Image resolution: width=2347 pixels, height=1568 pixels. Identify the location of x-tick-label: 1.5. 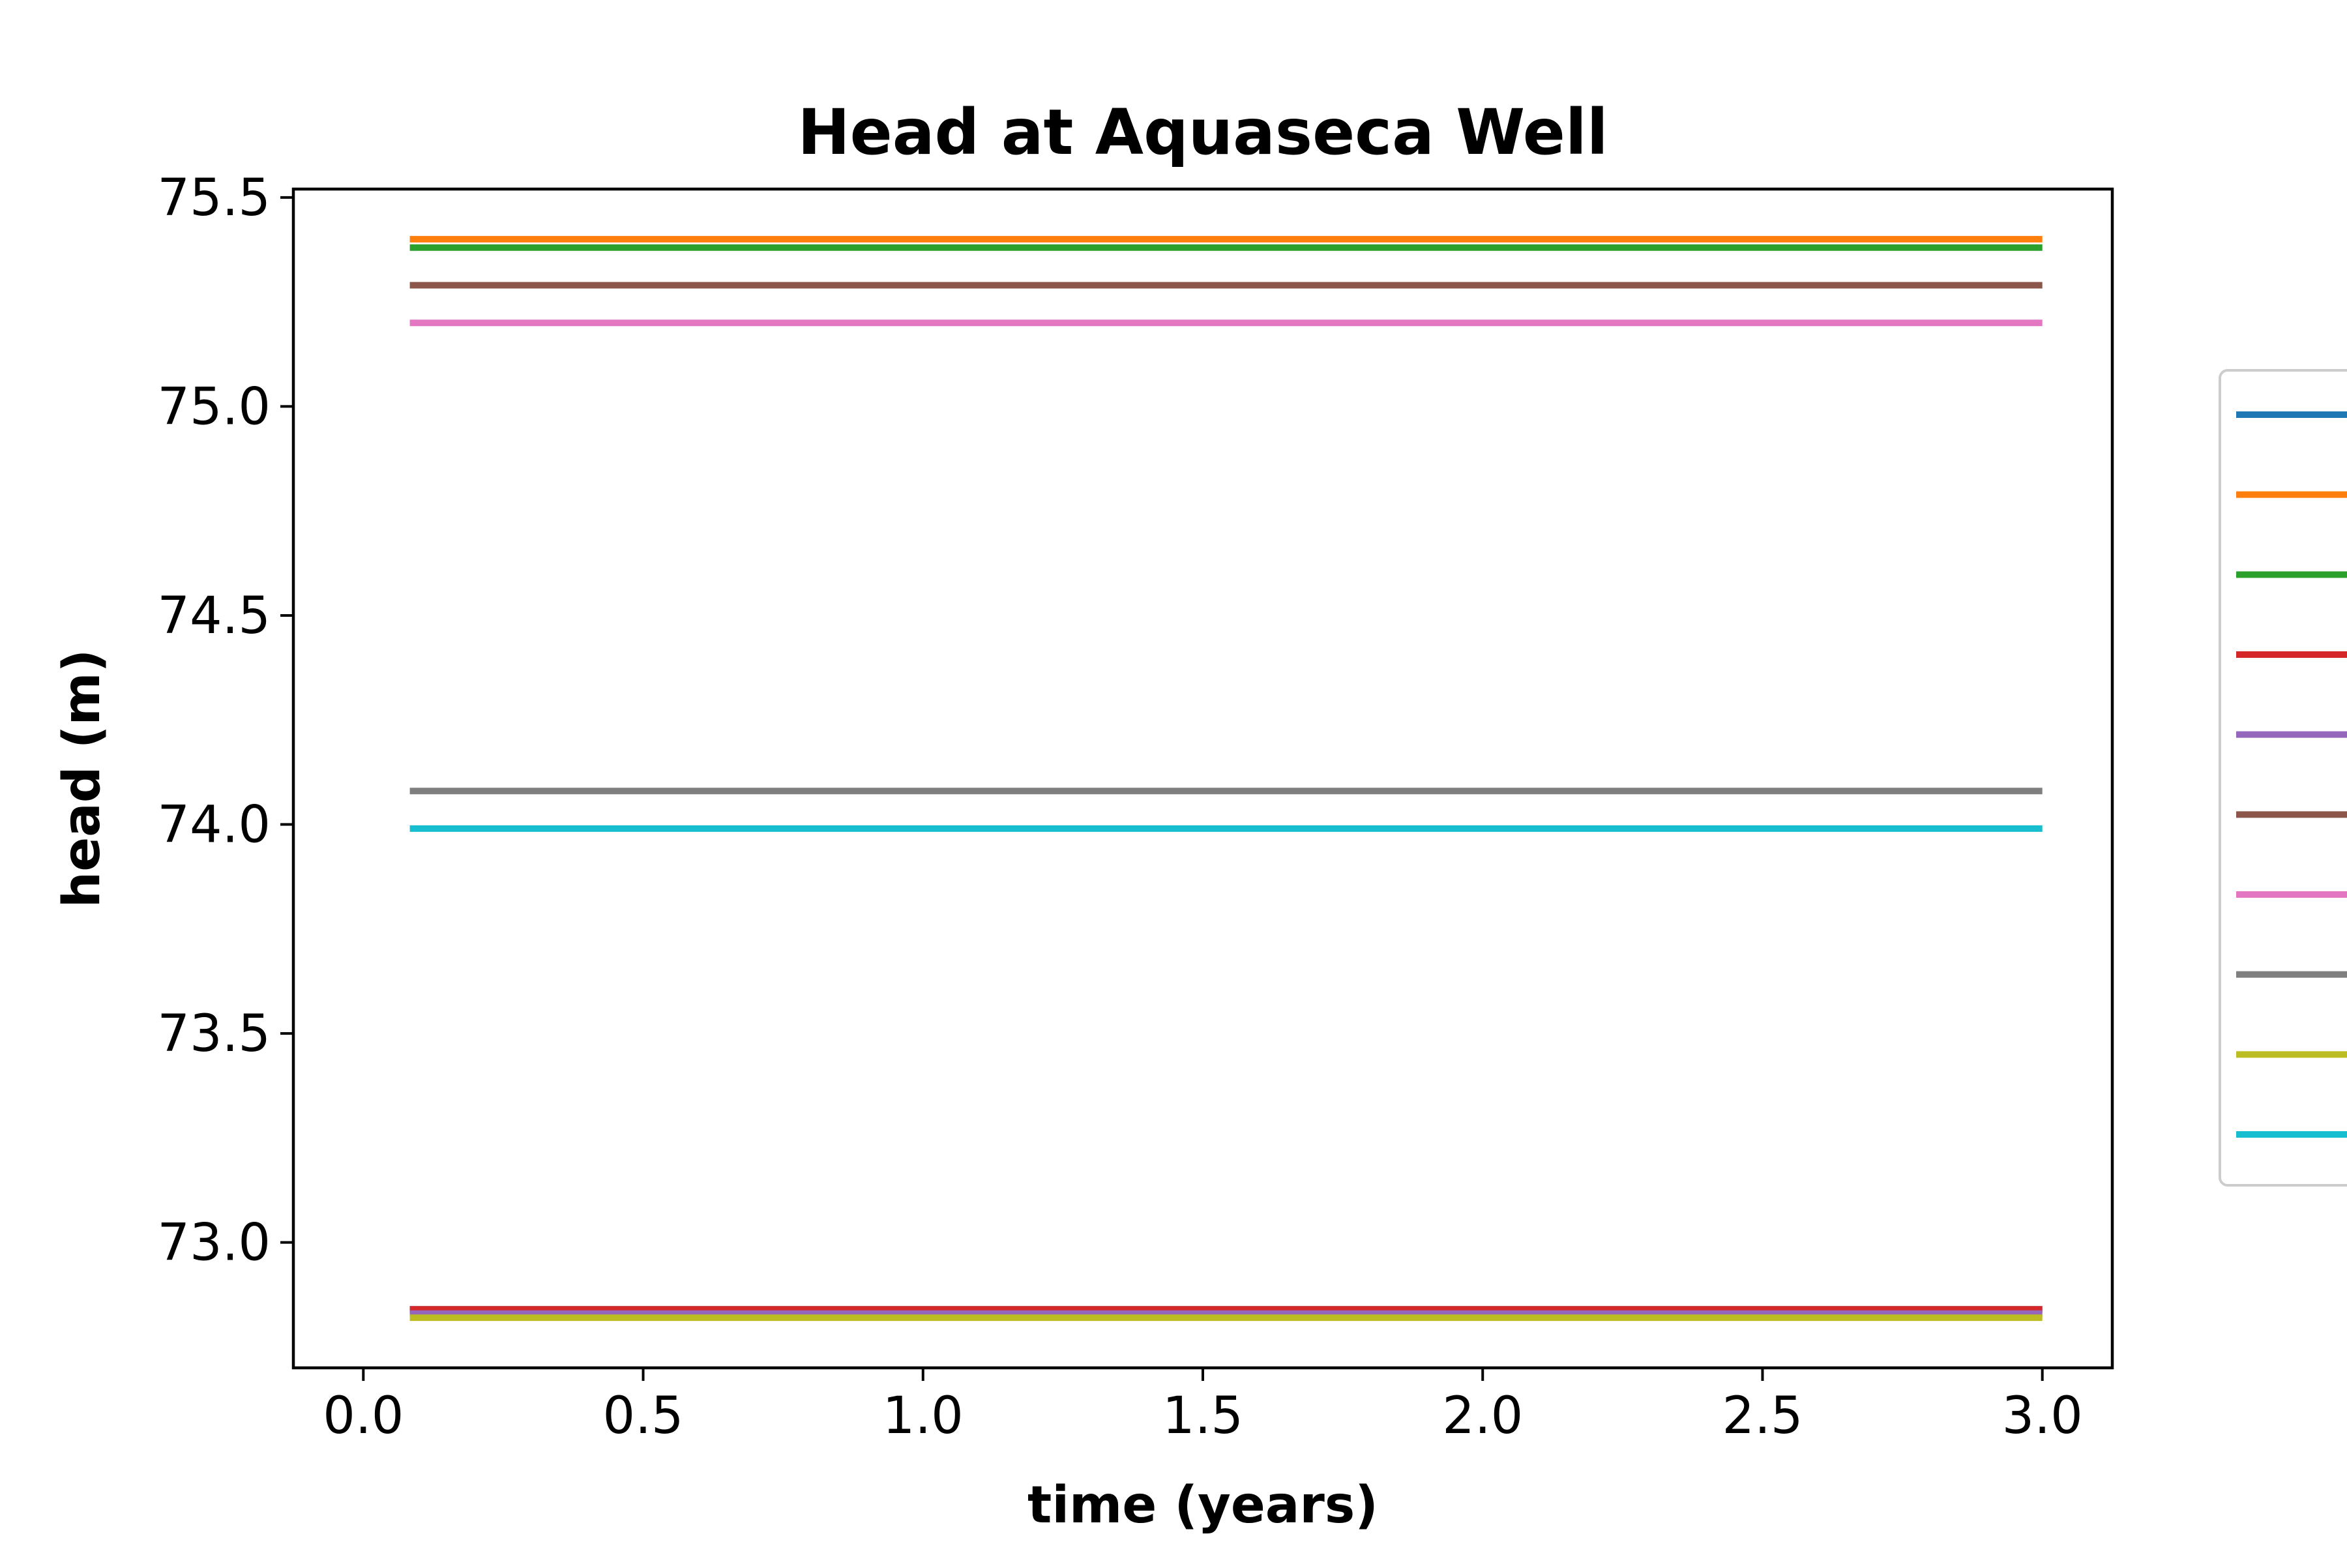
(1202, 1416).